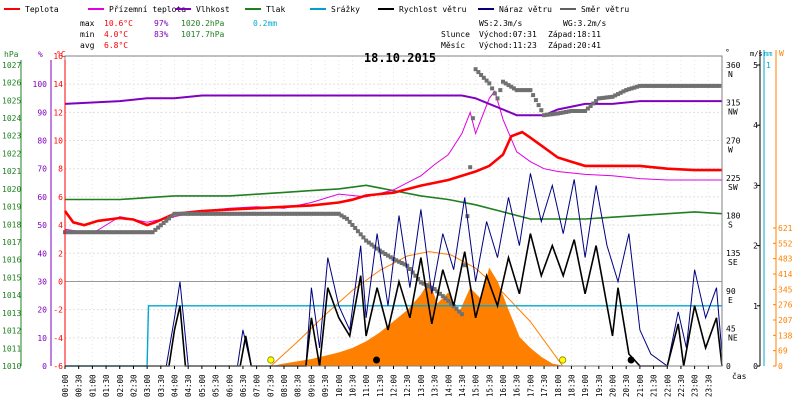 The width and height of the screenshot is (800, 400). Describe the element at coordinates (503, 385) in the screenshot. I see `x-tick-label: 16:00` at that location.